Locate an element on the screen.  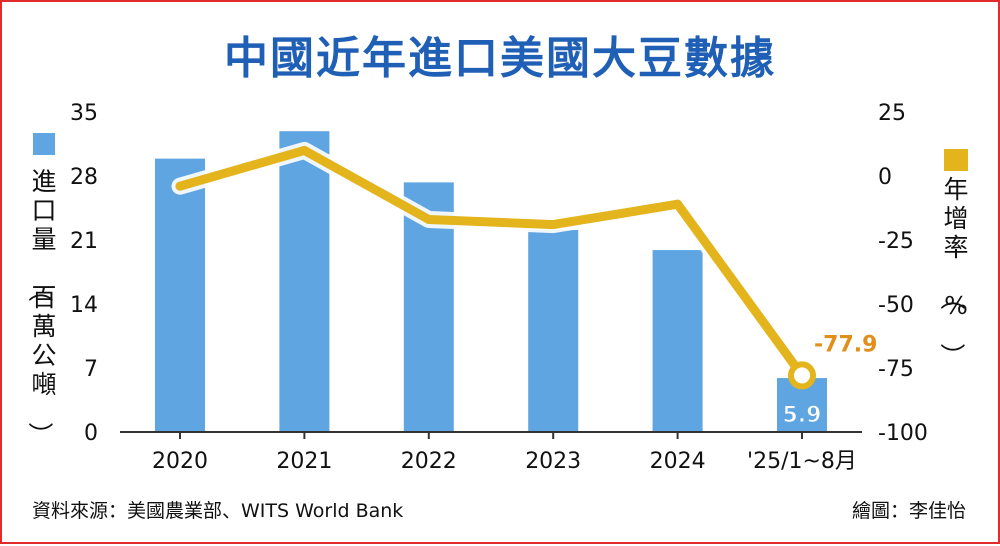
x-tick-label: 2024 is located at coordinates (678, 461).